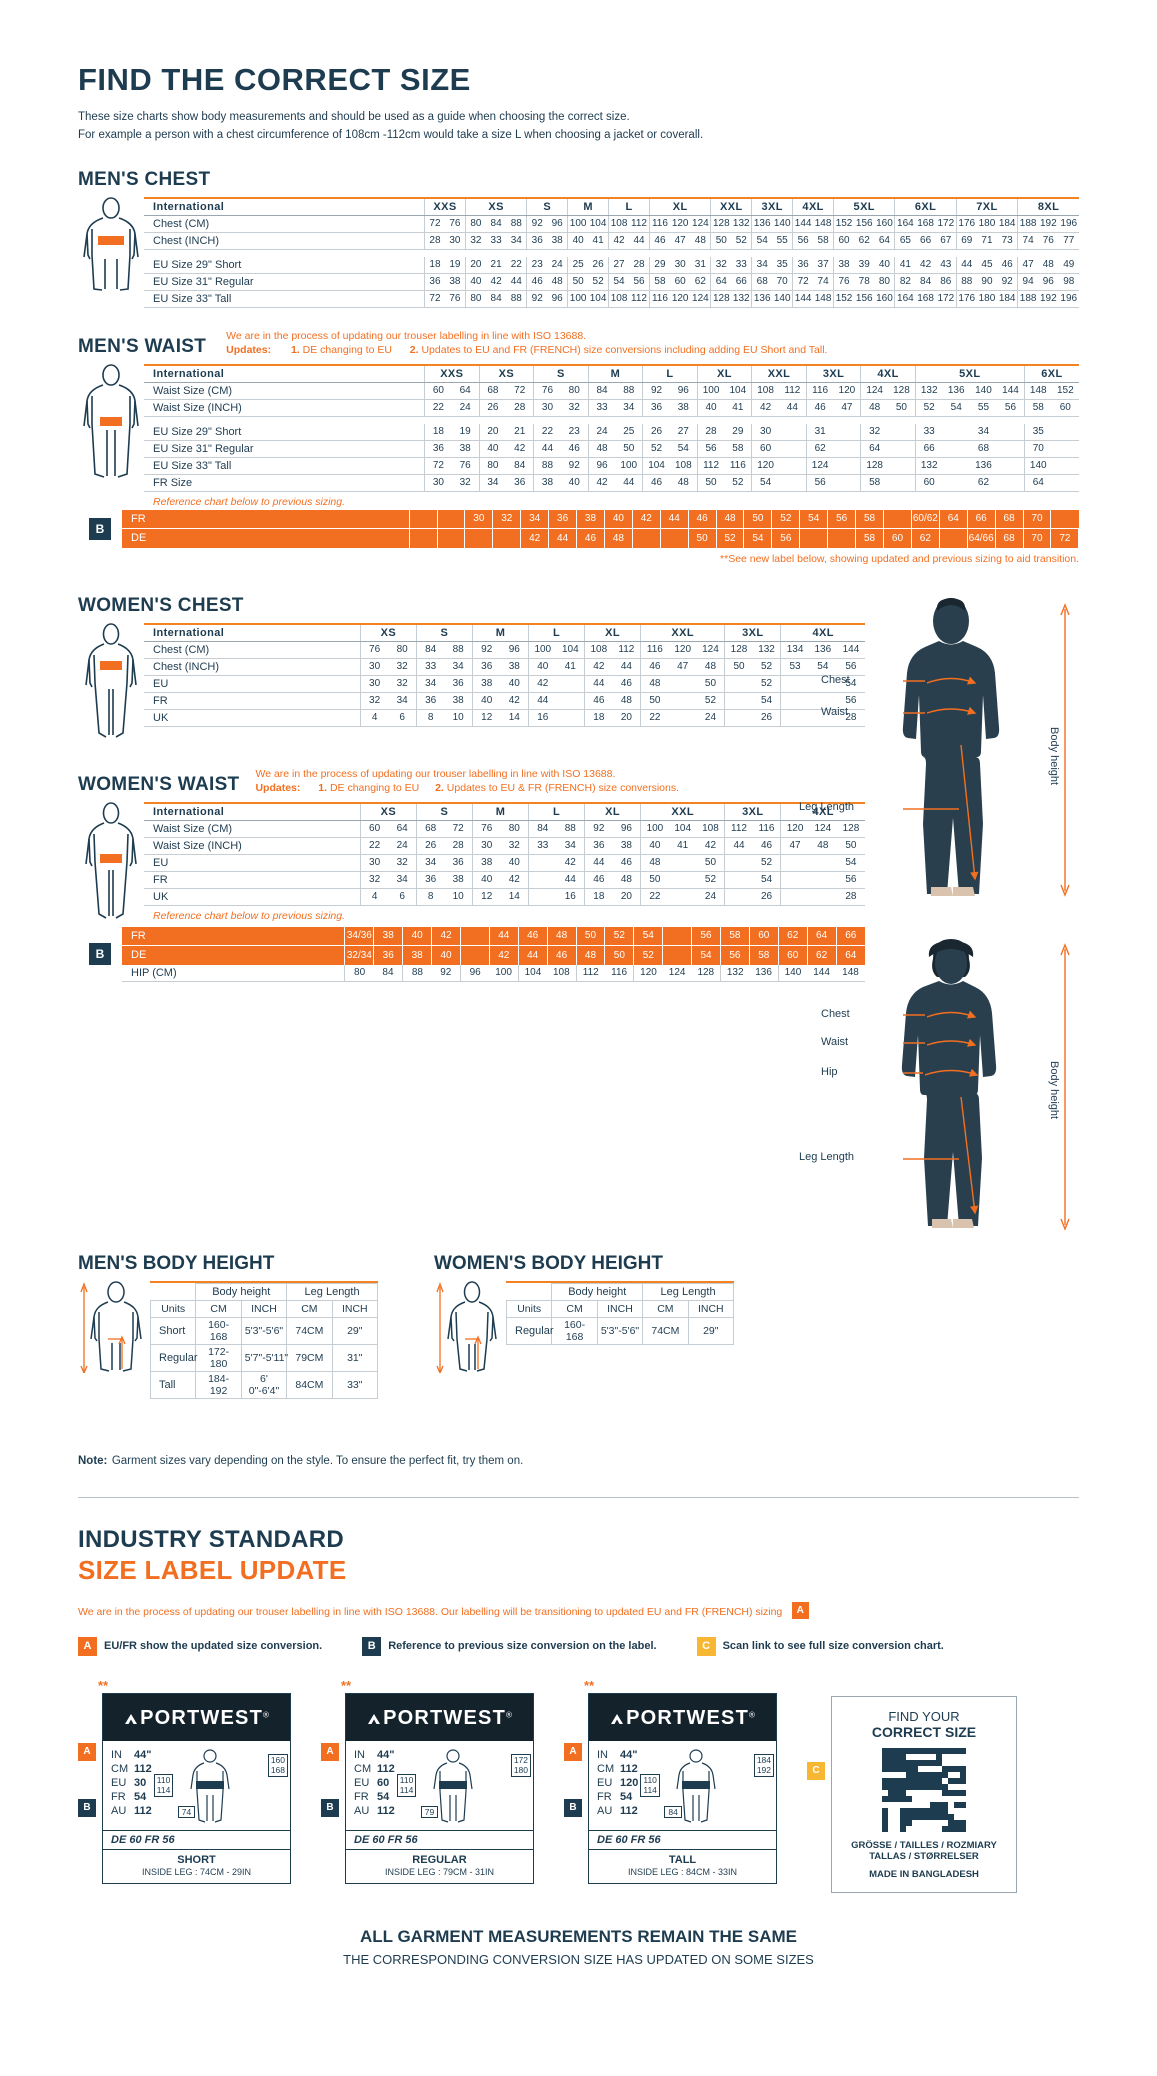  I want to click on cell: 41, so click(598, 241).